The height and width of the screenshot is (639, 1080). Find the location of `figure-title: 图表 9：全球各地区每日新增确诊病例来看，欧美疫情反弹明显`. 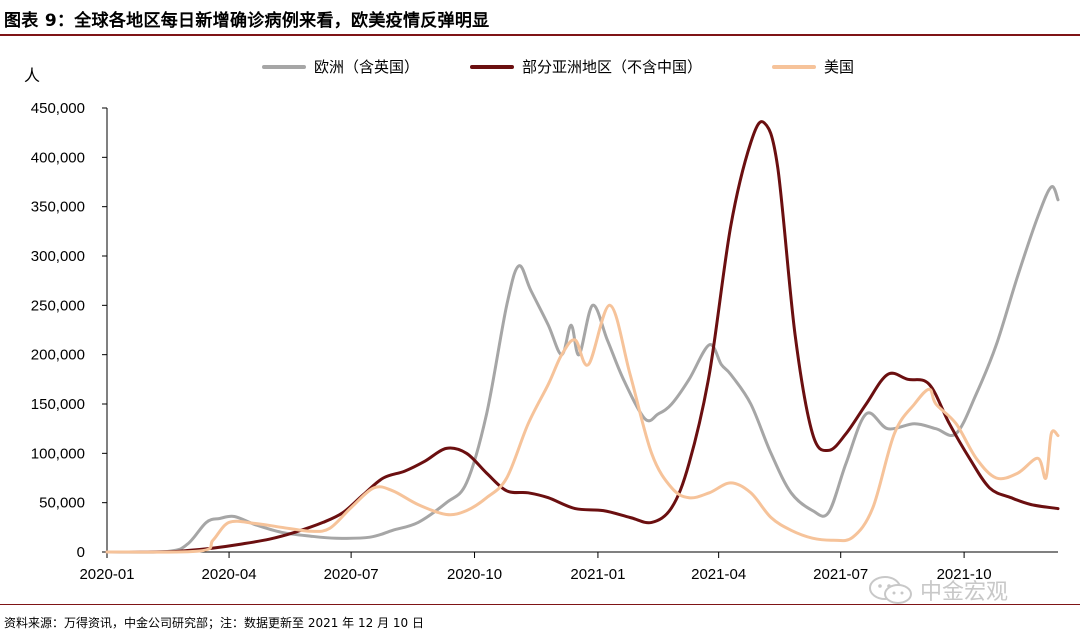

figure-title: 图表 9：全球各地区每日新增确诊病例来看，欧美疫情反弹明显 is located at coordinates (247, 21).